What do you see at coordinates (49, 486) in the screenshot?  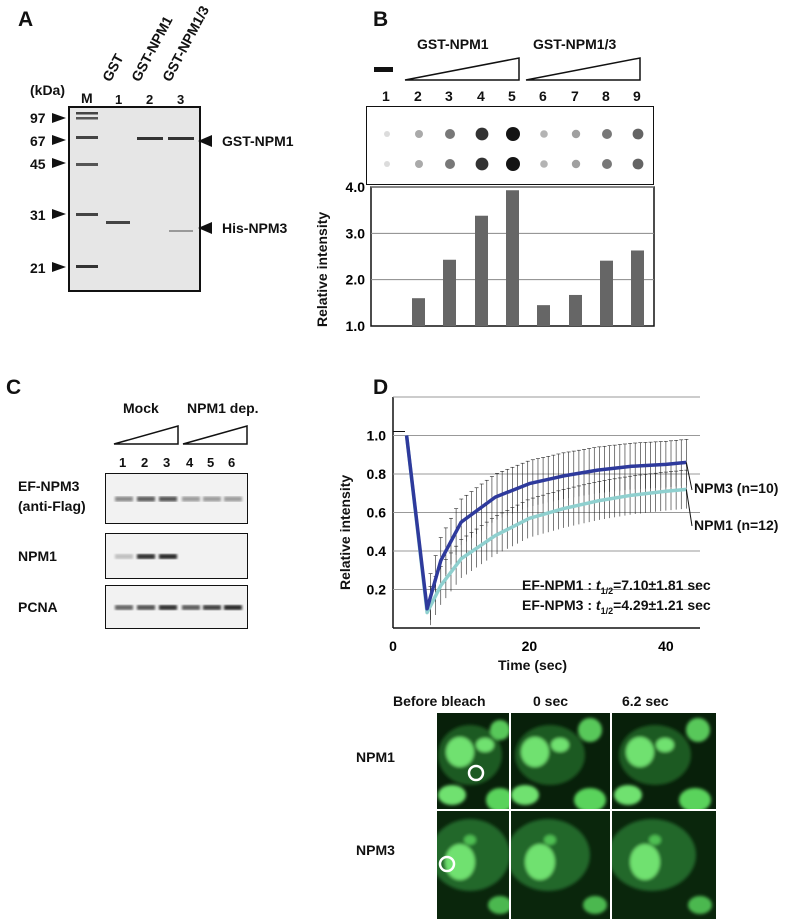 I see `western-row-label: EF-NPM3` at bounding box center [49, 486].